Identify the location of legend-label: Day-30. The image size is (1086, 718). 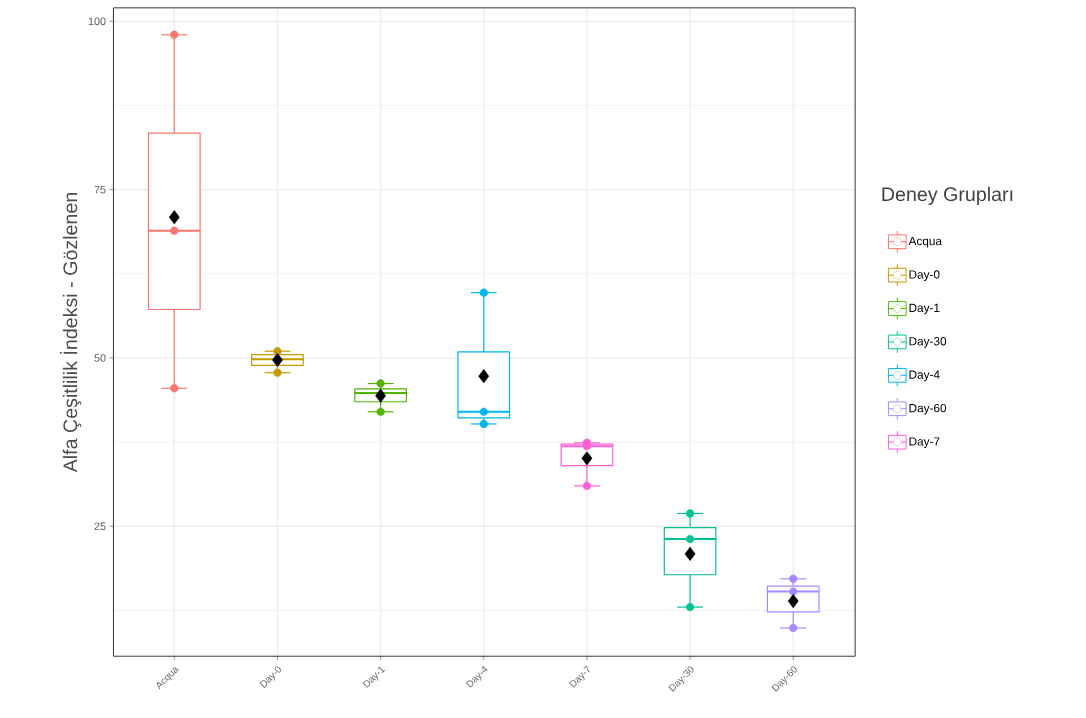
(928, 342).